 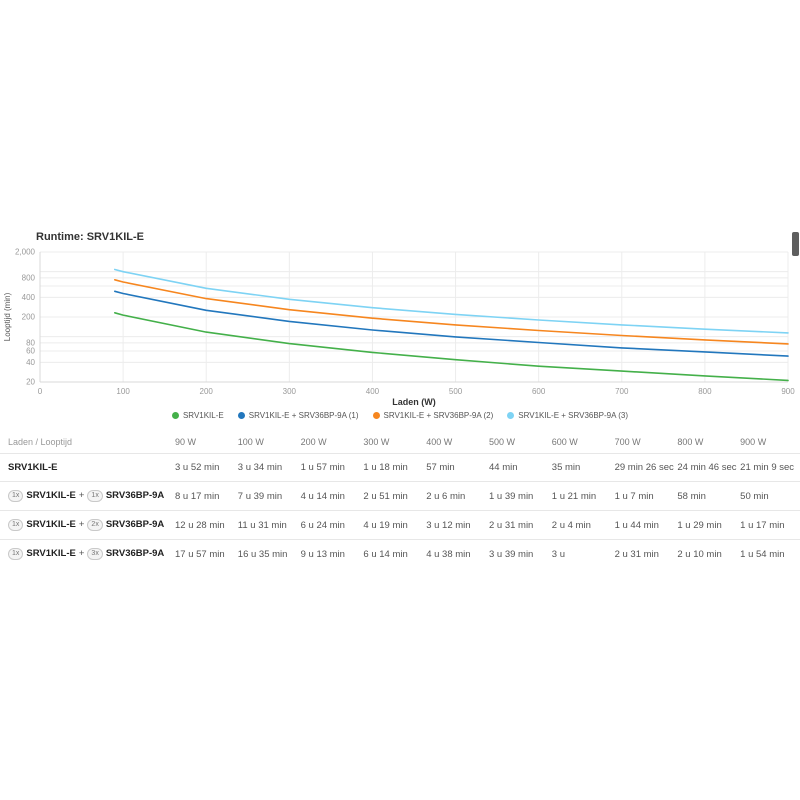 I want to click on legend-label: SRV1KIL-E, so click(x=203, y=415).